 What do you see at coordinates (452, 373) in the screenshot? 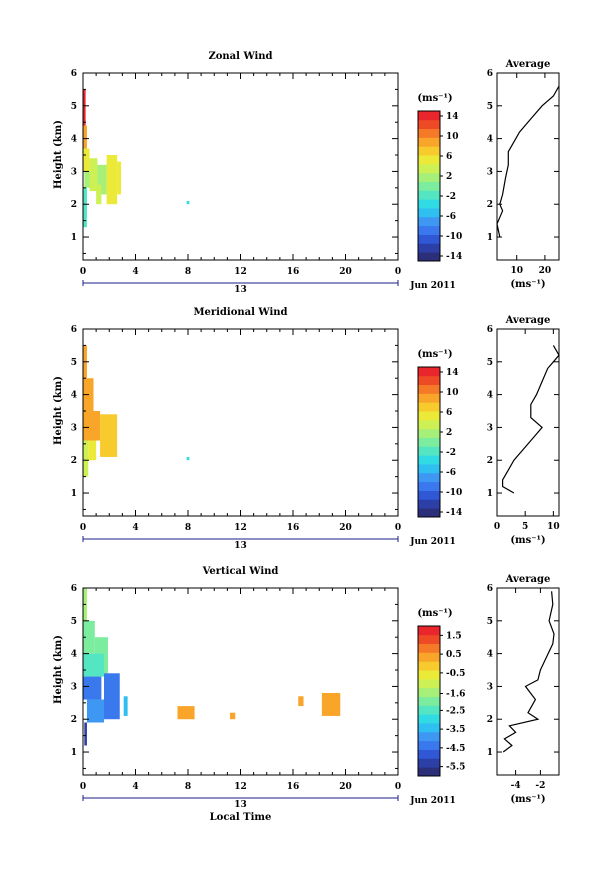
I see `colorbar-tick-label: 14` at bounding box center [452, 373].